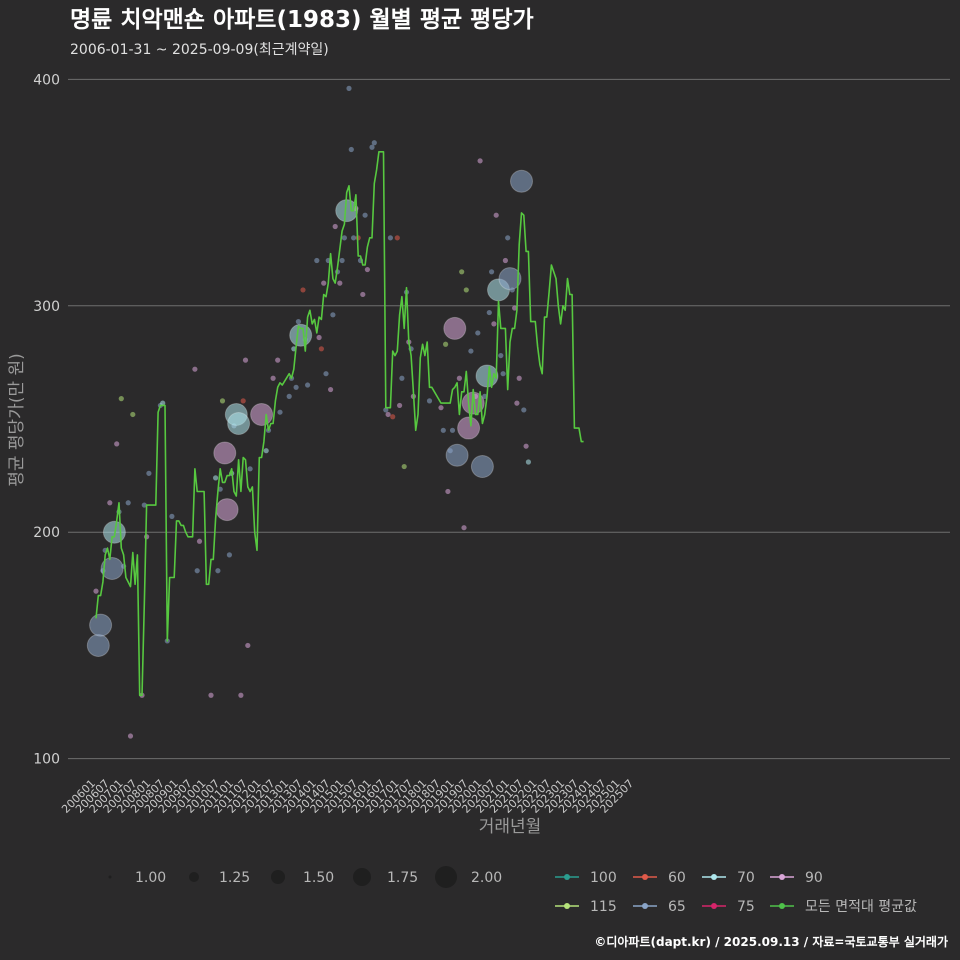  What do you see at coordinates (150, 878) in the screenshot?
I see `size-legend-label: 1.00` at bounding box center [150, 878].